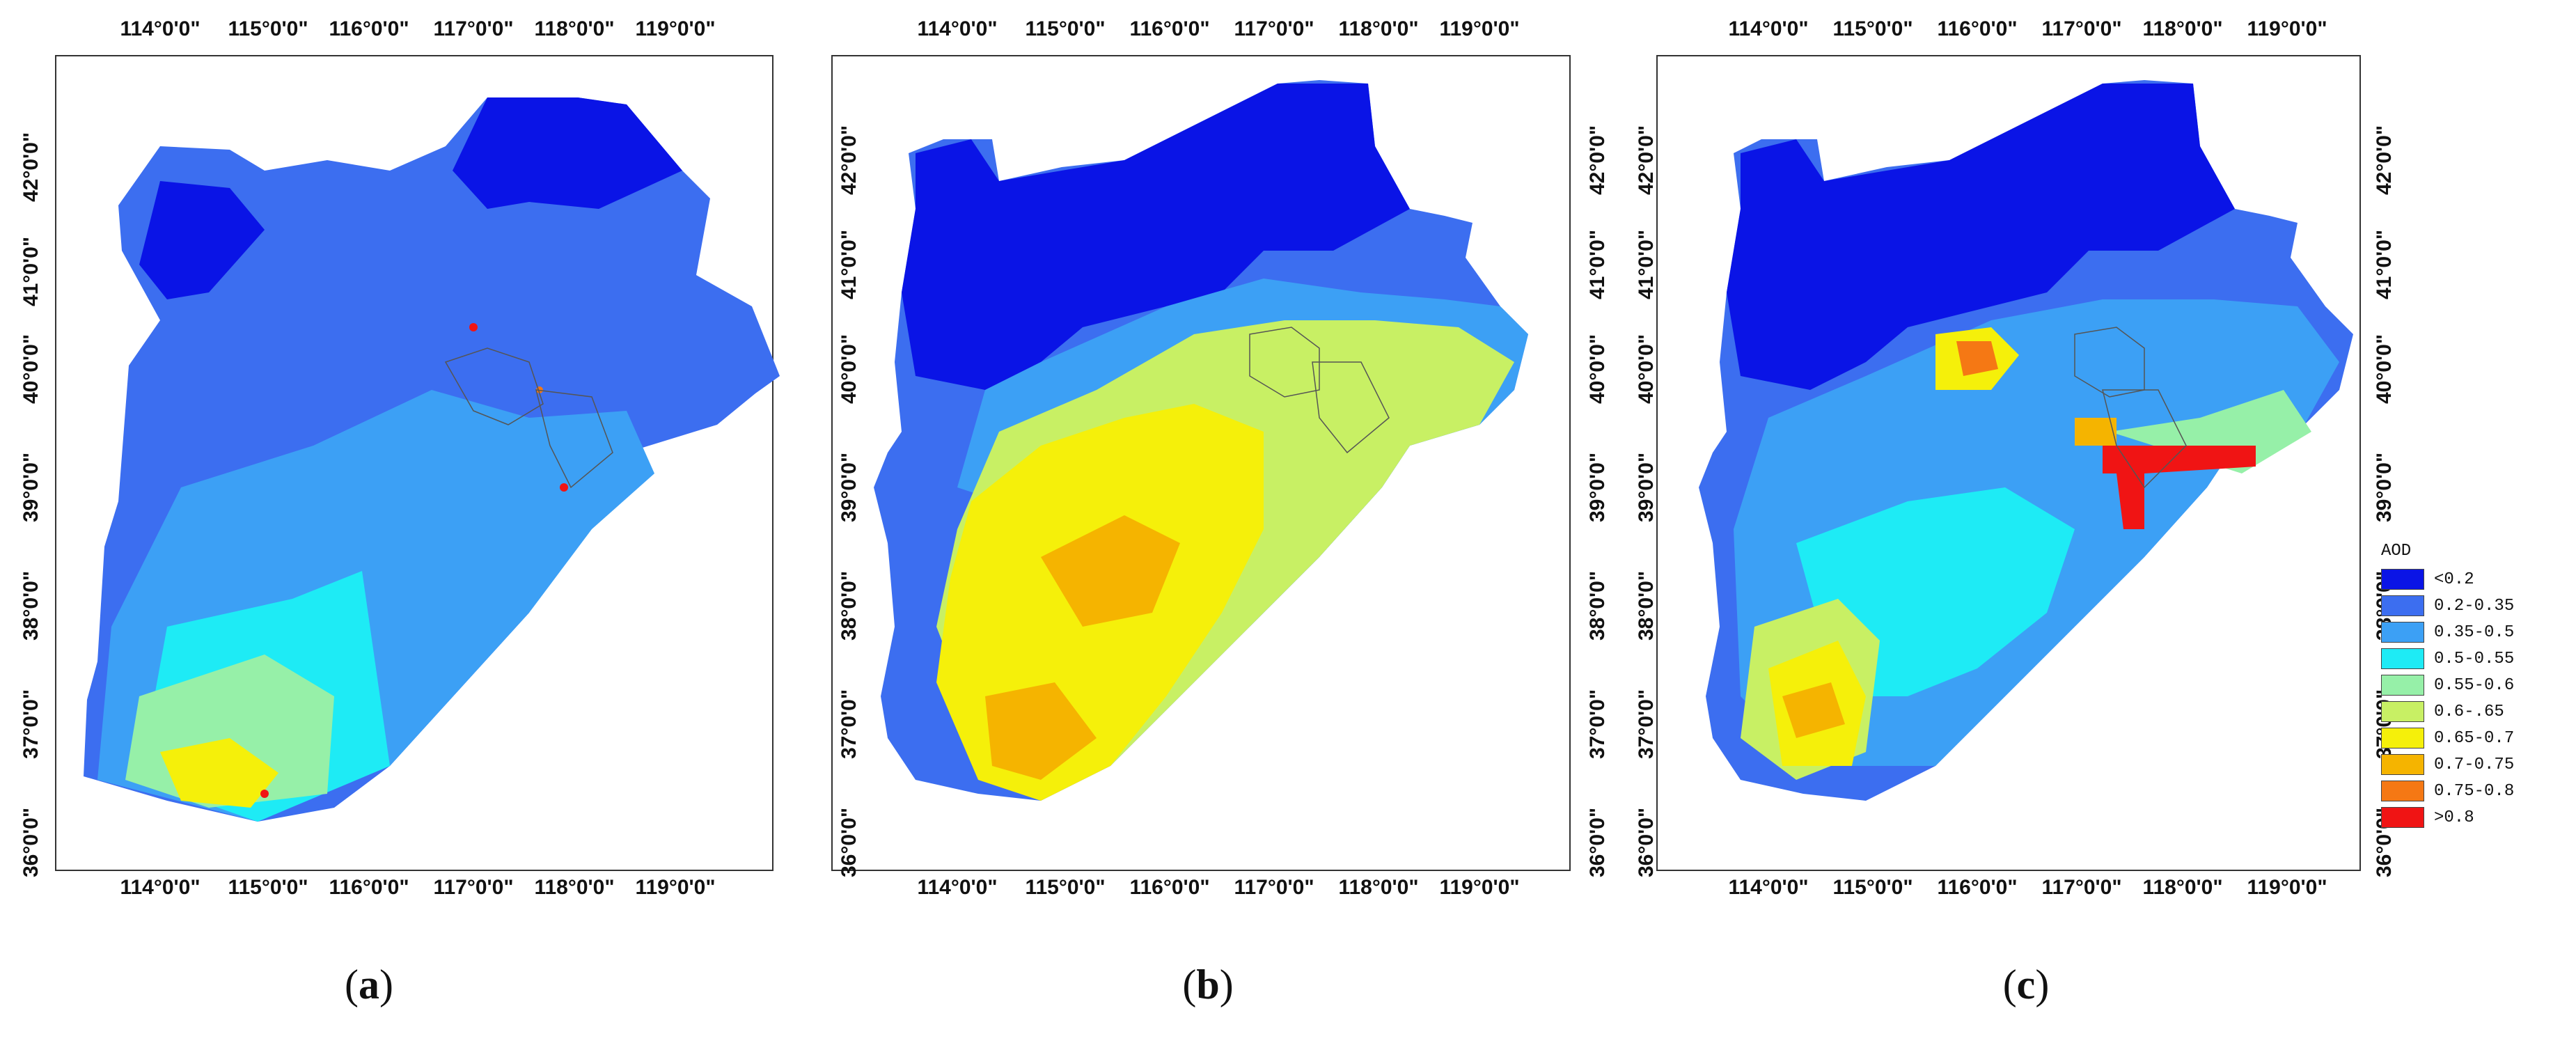 The image size is (2576, 1050). I want to click on legend-item: <0.2, so click(2471, 579).